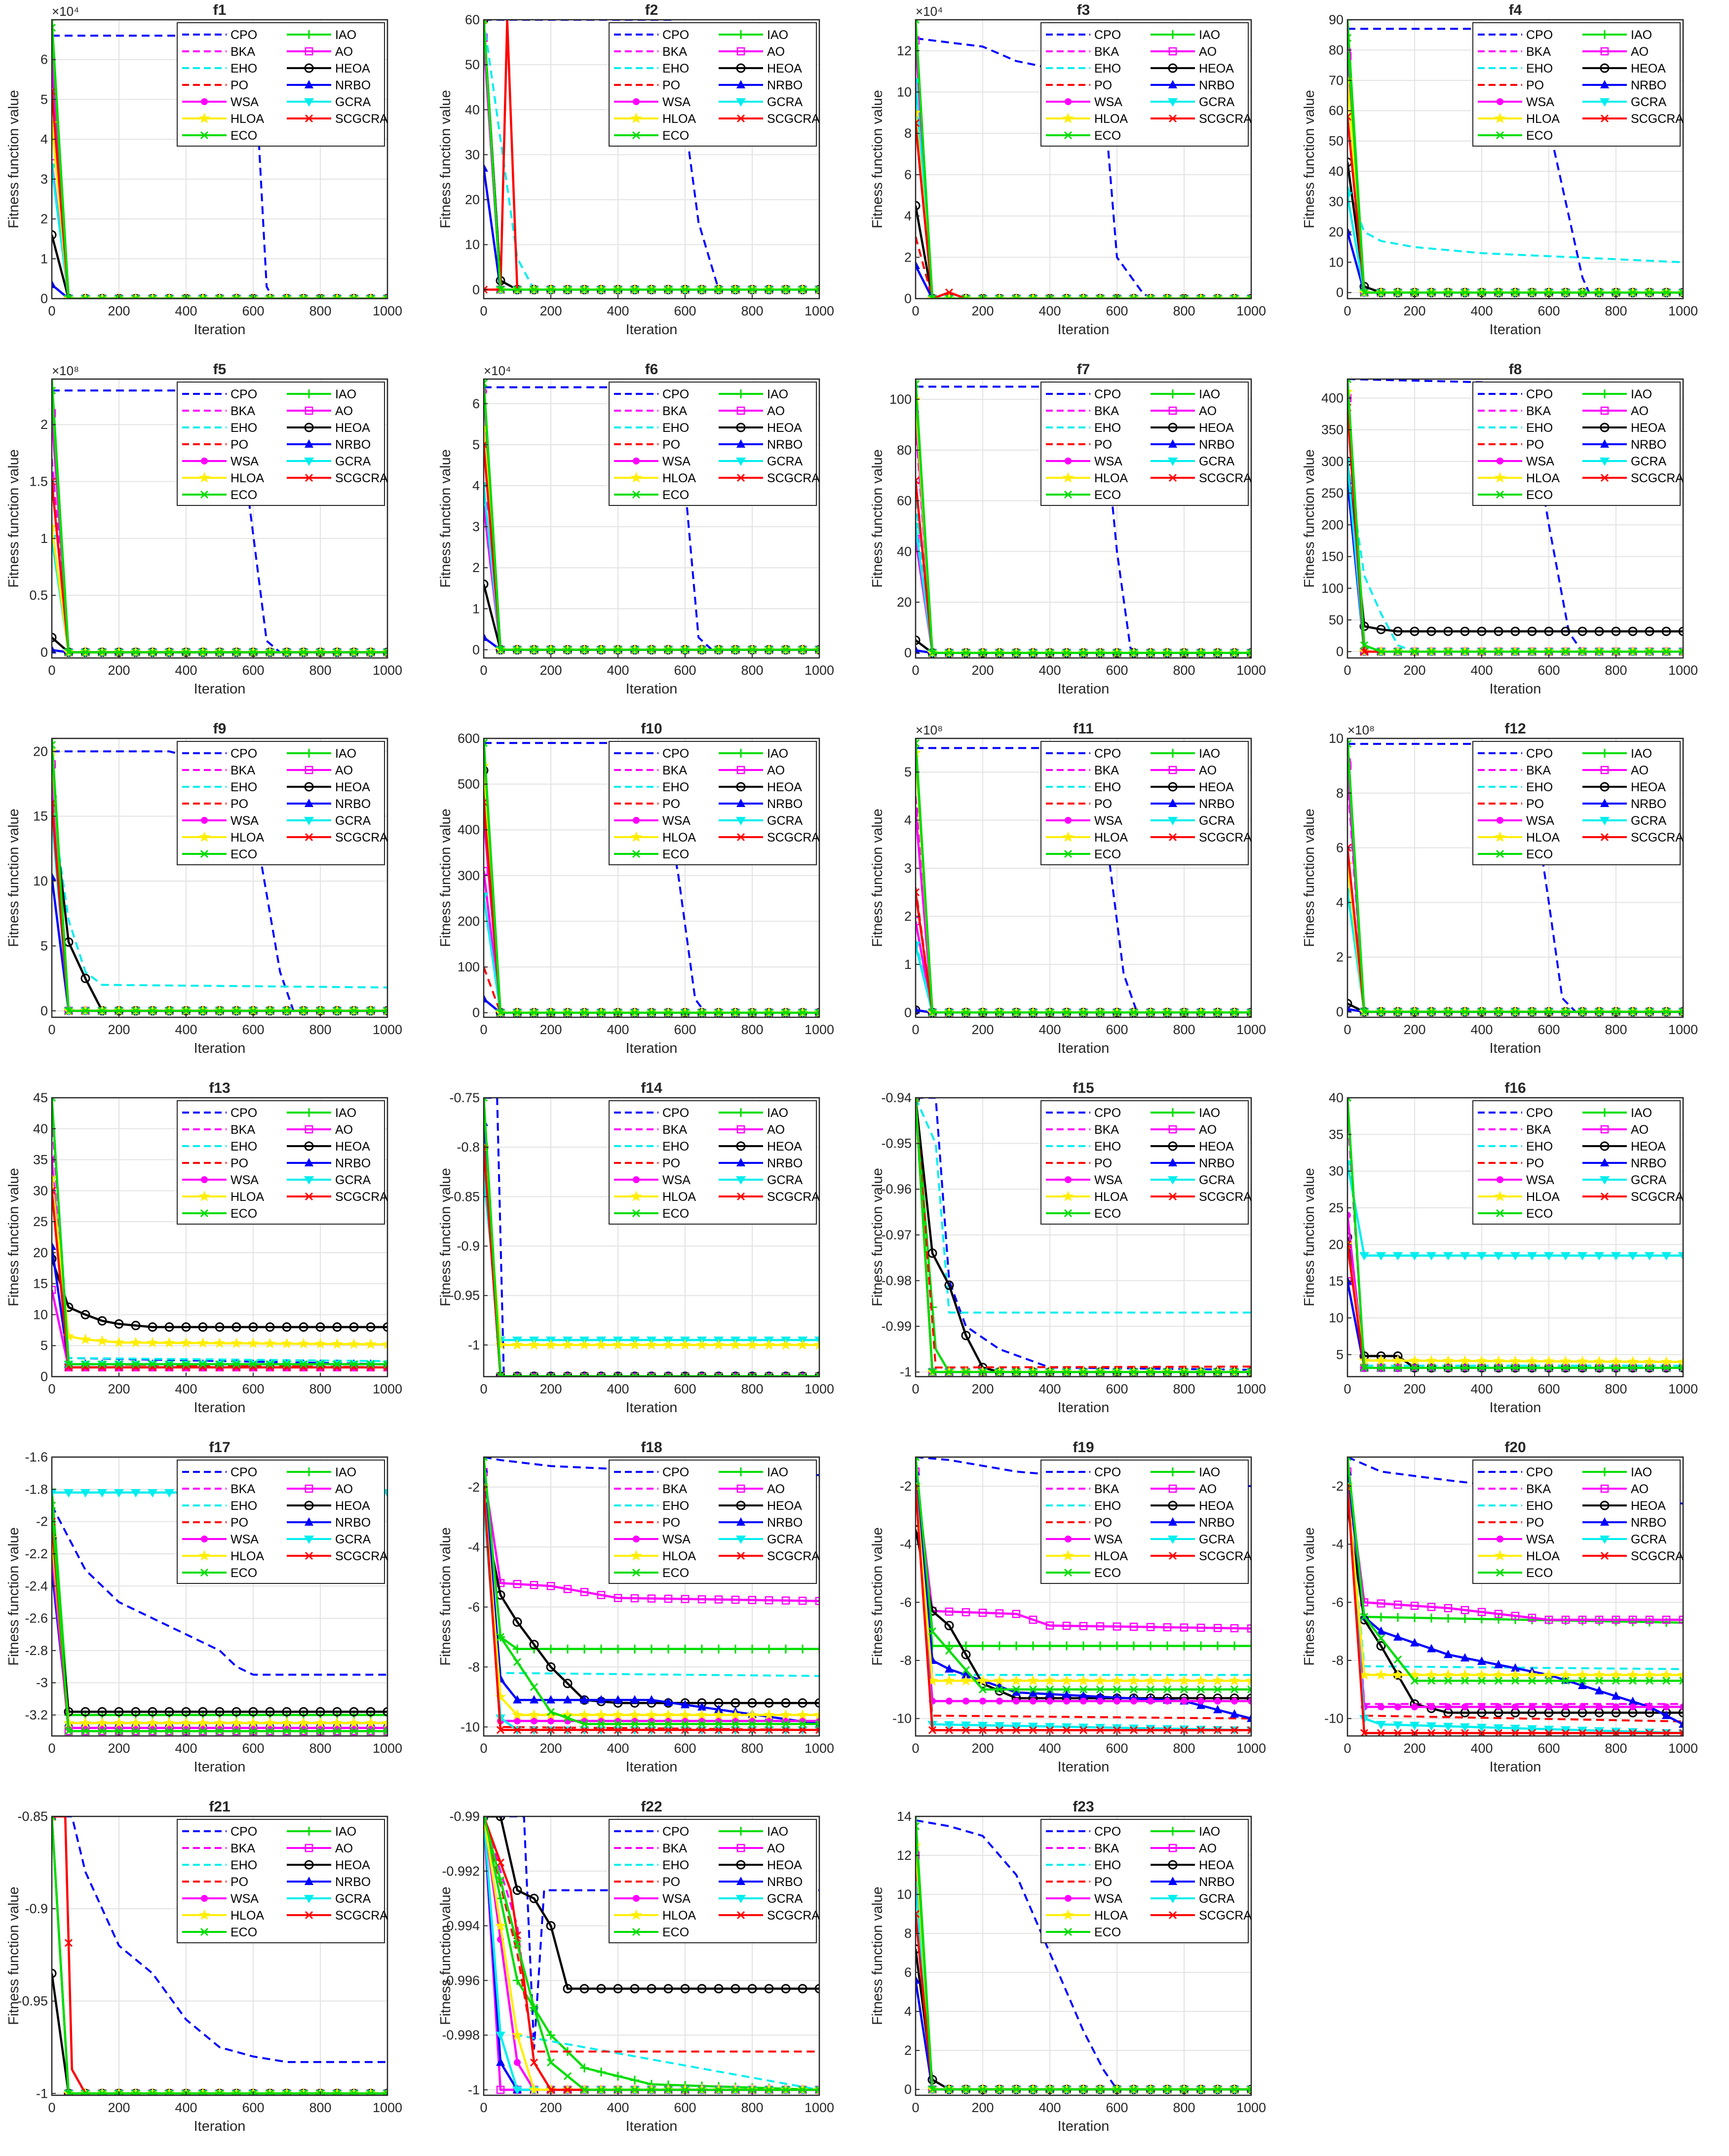 Image resolution: width=1729 pixels, height=2156 pixels. I want to click on y-tick-label: -0.75, so click(464, 1097).